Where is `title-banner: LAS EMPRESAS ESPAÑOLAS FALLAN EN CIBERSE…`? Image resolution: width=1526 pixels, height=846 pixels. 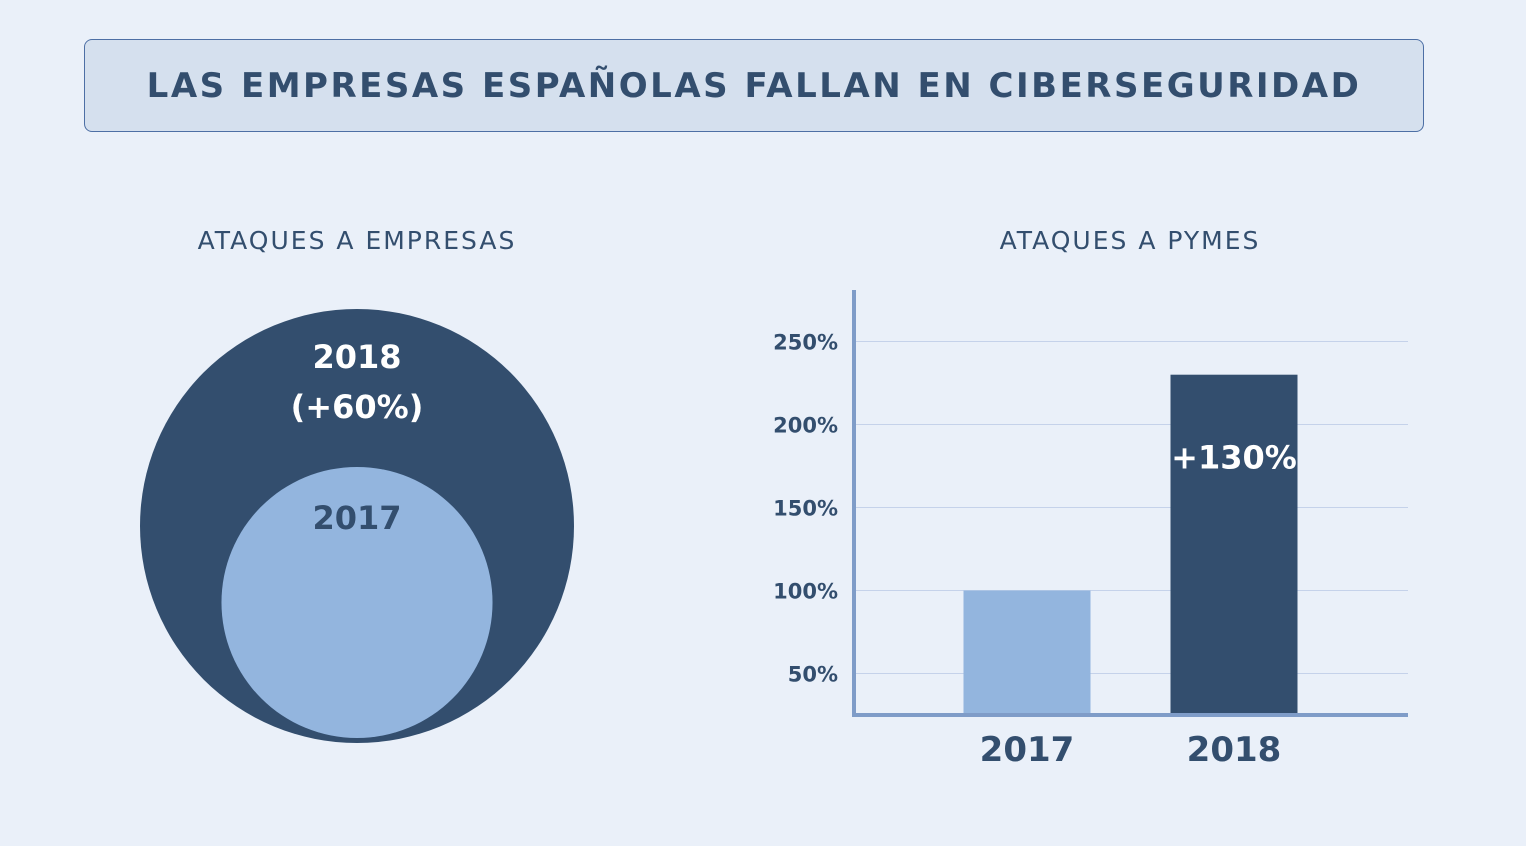 title-banner: LAS EMPRESAS ESPAÑOLAS FALLAN EN CIBERSE… is located at coordinates (754, 85).